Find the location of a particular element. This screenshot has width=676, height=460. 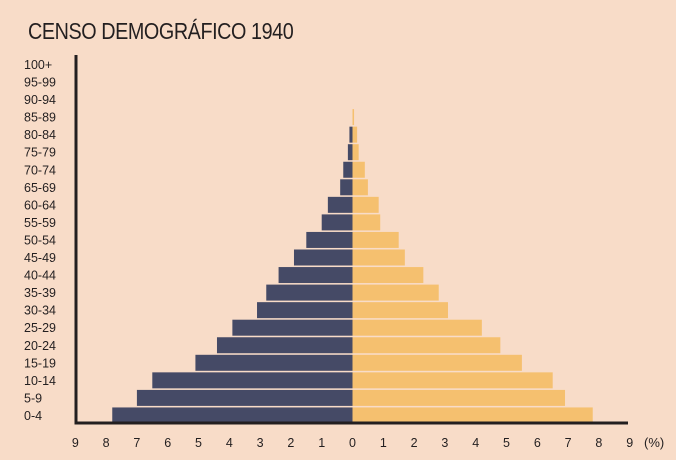

age-label-80-84: 80-84 is located at coordinates (40, 135).